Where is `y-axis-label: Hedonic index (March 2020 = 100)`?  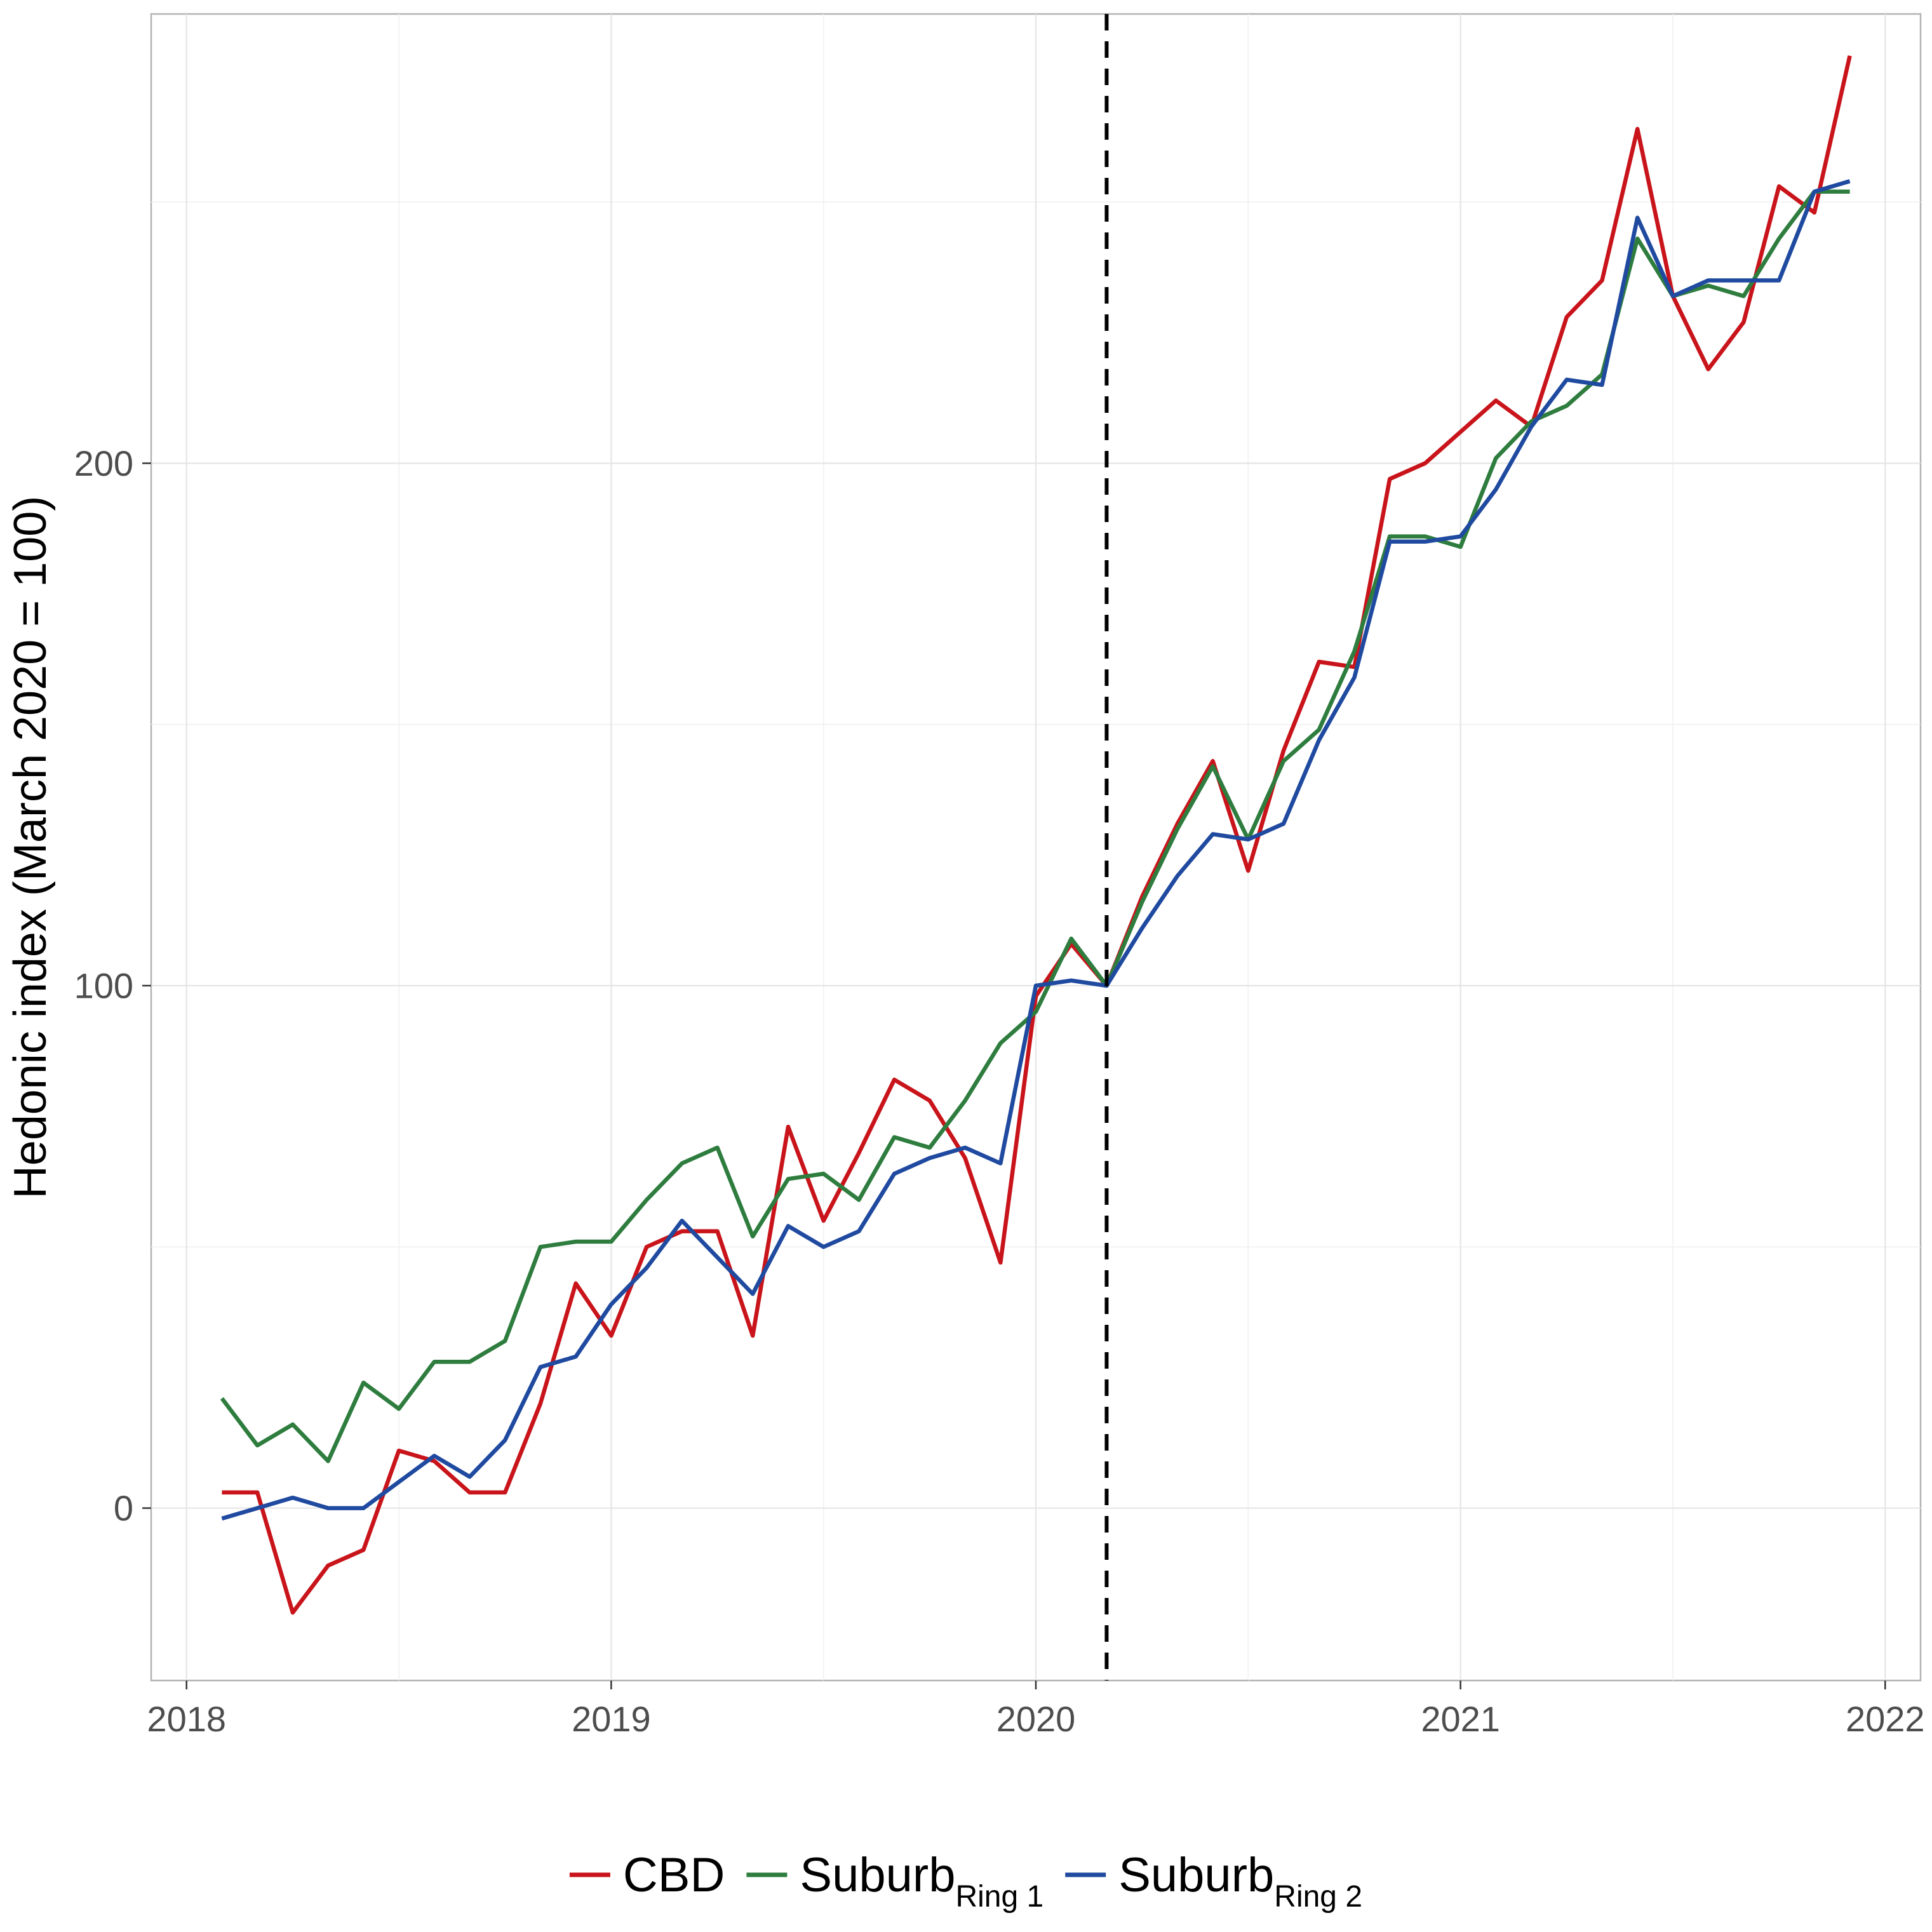 y-axis-label: Hedonic index (March 2020 = 100) is located at coordinates (30, 847).